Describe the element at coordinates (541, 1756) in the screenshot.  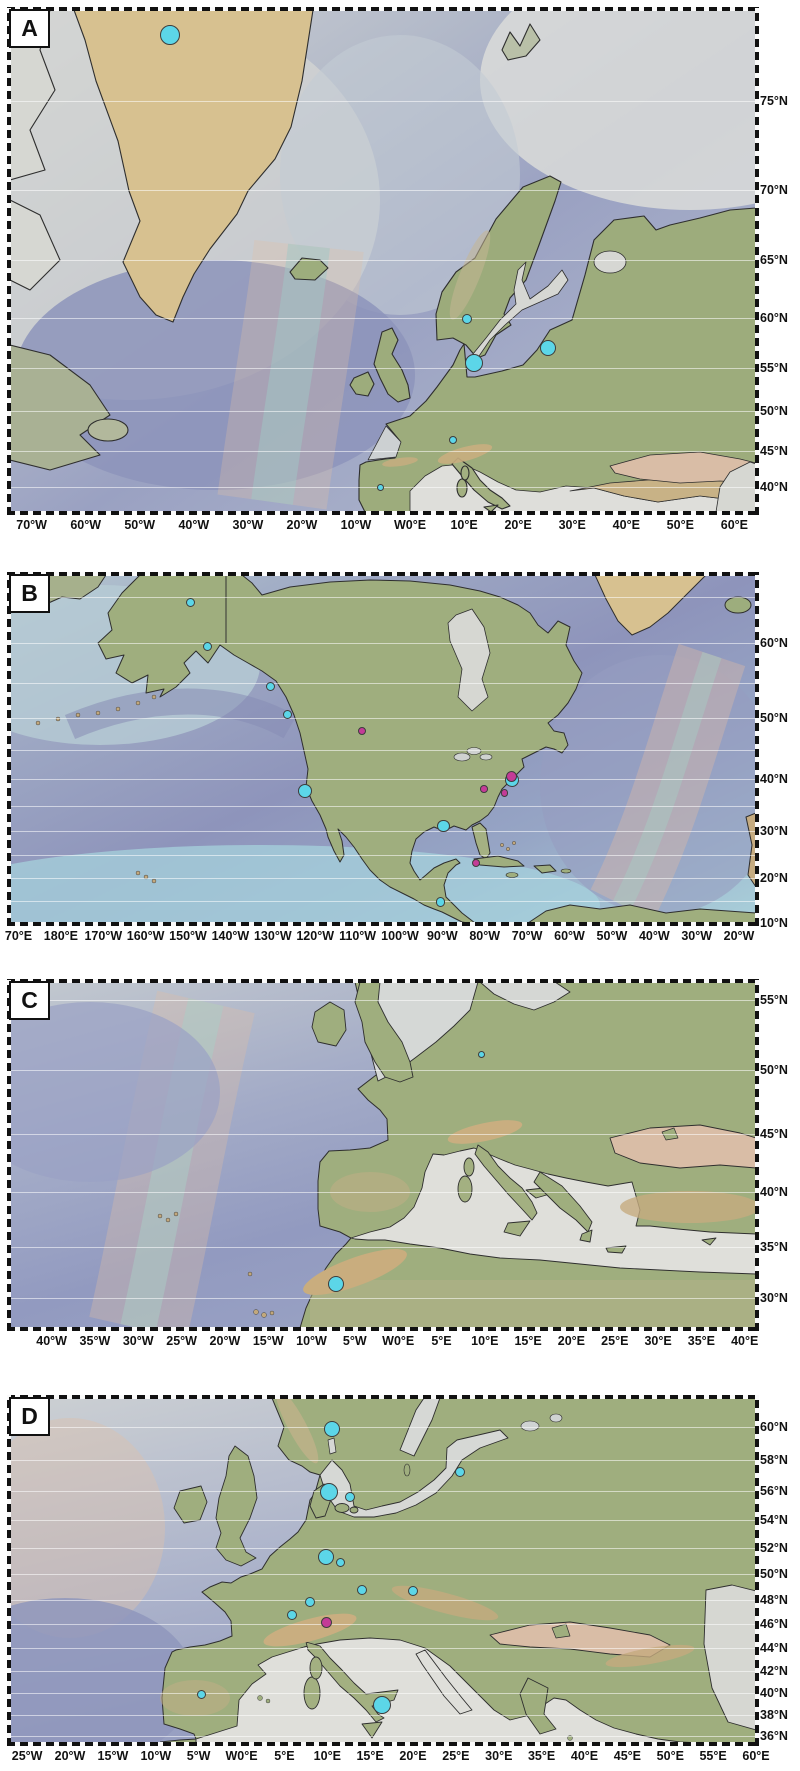
I see `lon-tick-label: 35°E` at that location.